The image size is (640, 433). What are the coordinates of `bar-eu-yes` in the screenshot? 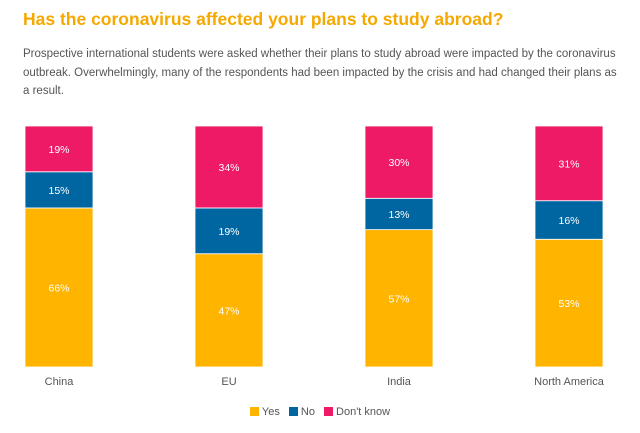 It's located at (229, 310).